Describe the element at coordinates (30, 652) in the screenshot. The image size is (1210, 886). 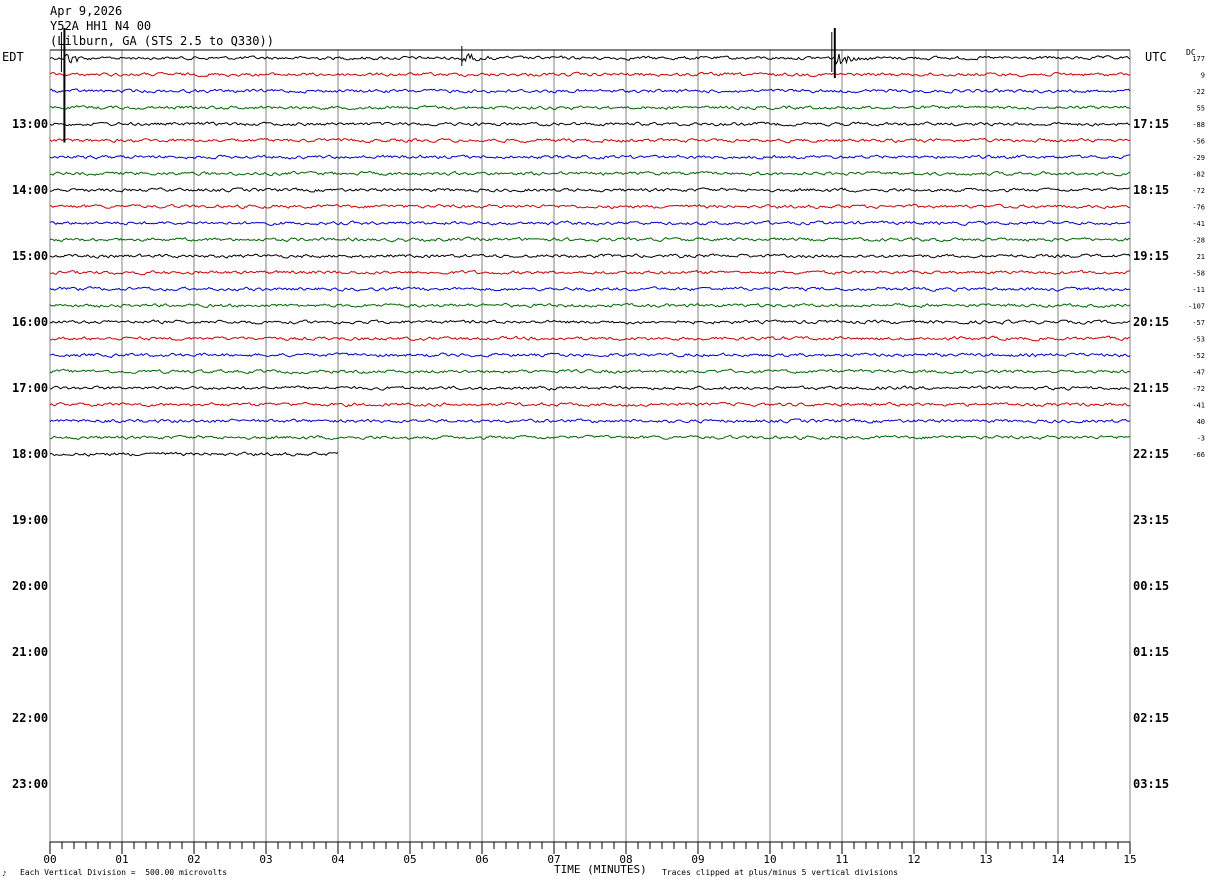
I see `left-hour-label: 21:00` at that location.